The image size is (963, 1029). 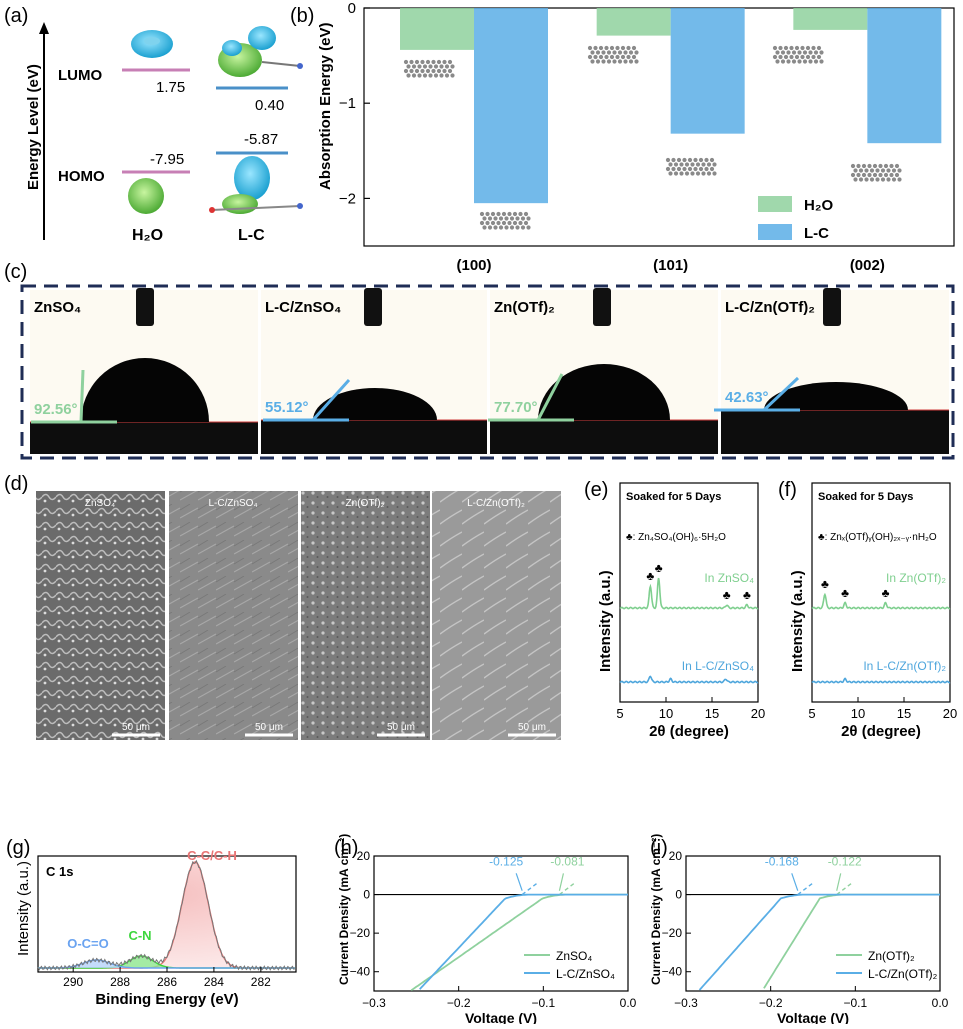 I want to click on xps-peak-label-2: O-C=O, so click(x=88, y=943).